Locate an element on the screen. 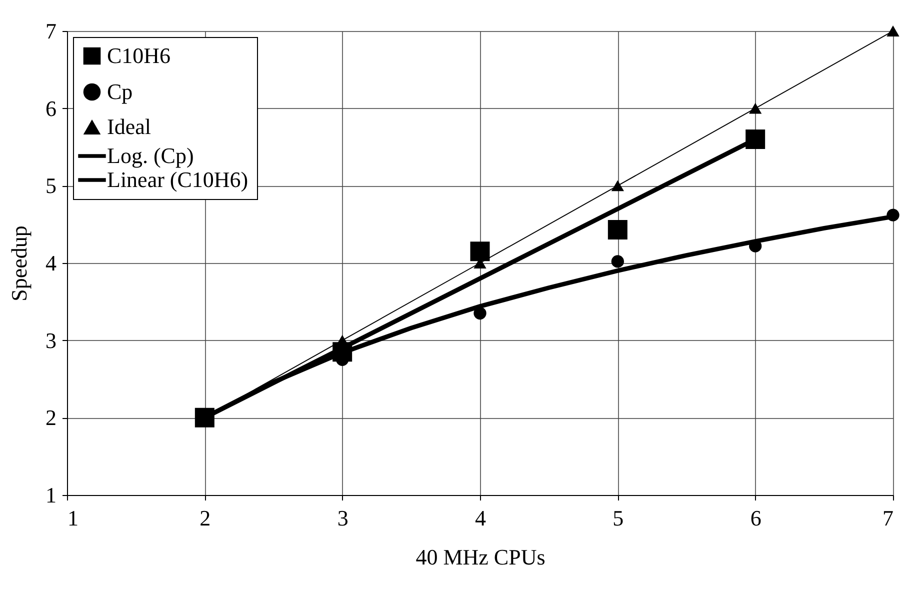 This screenshot has height=590, width=924. x-tick-label: 6 is located at coordinates (756, 518).